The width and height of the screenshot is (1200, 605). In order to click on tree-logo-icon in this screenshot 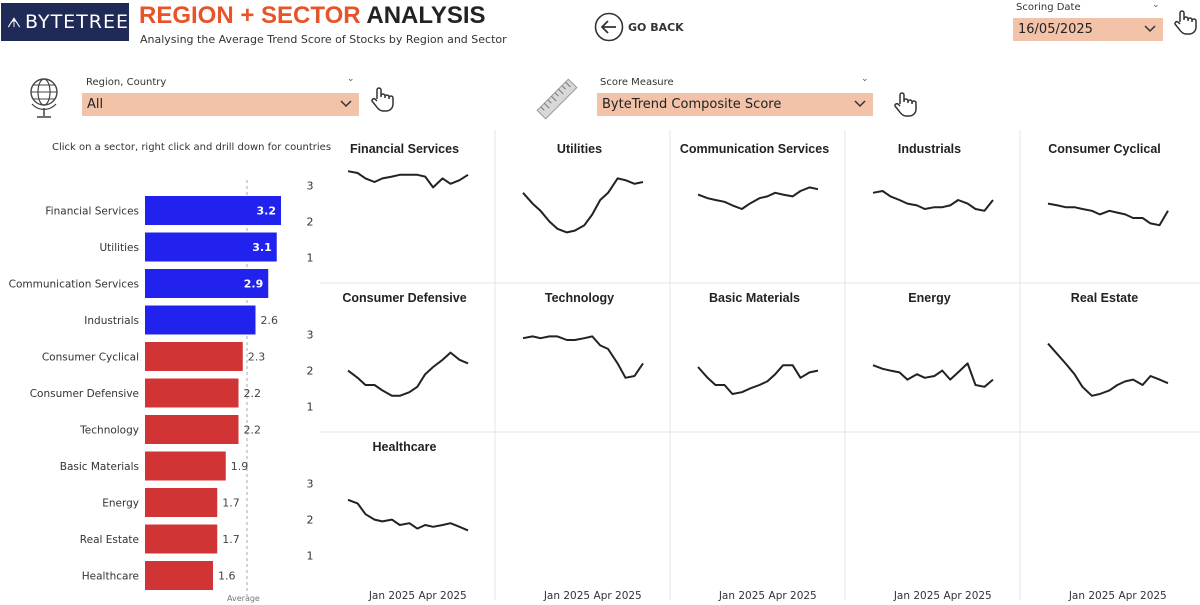, I will do `click(14, 22)`.